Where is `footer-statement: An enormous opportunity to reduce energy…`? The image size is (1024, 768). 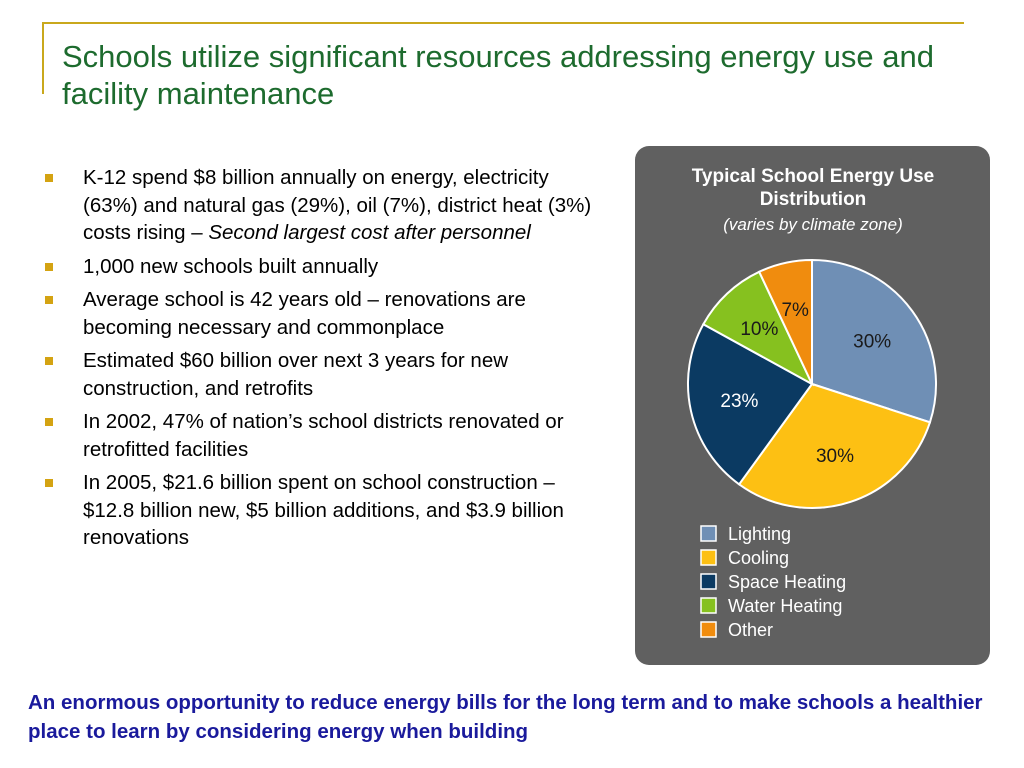
footer-statement: An enormous opportunity to reduce energy… is located at coordinates (505, 717).